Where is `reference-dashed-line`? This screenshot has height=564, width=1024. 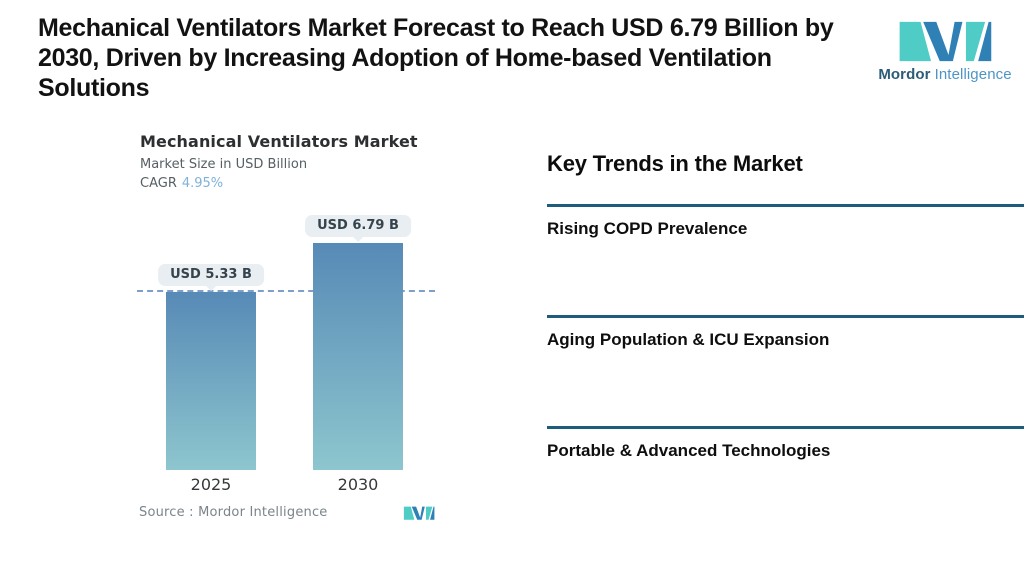
reference-dashed-line is located at coordinates (286, 291).